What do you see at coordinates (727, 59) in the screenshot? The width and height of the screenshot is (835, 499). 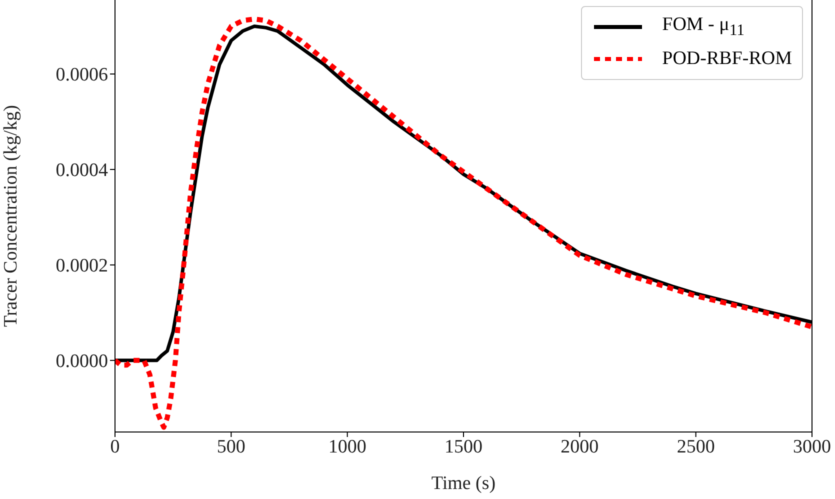 I see `legend-label: POD-RBF-ROM` at bounding box center [727, 59].